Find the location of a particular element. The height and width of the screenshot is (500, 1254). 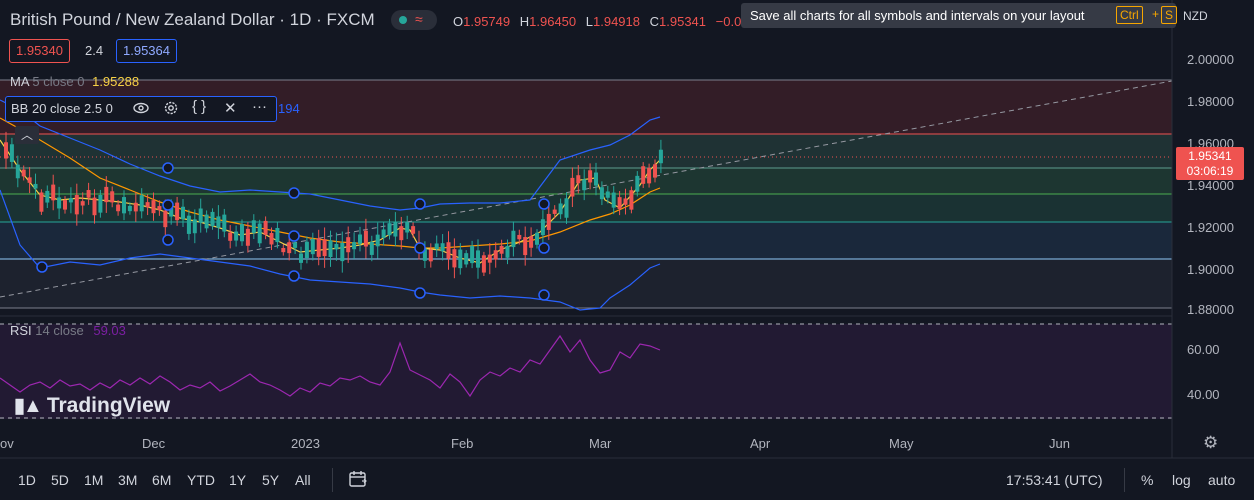

tradingview-logo: ▮▲ TradingView is located at coordinates (92, 405).